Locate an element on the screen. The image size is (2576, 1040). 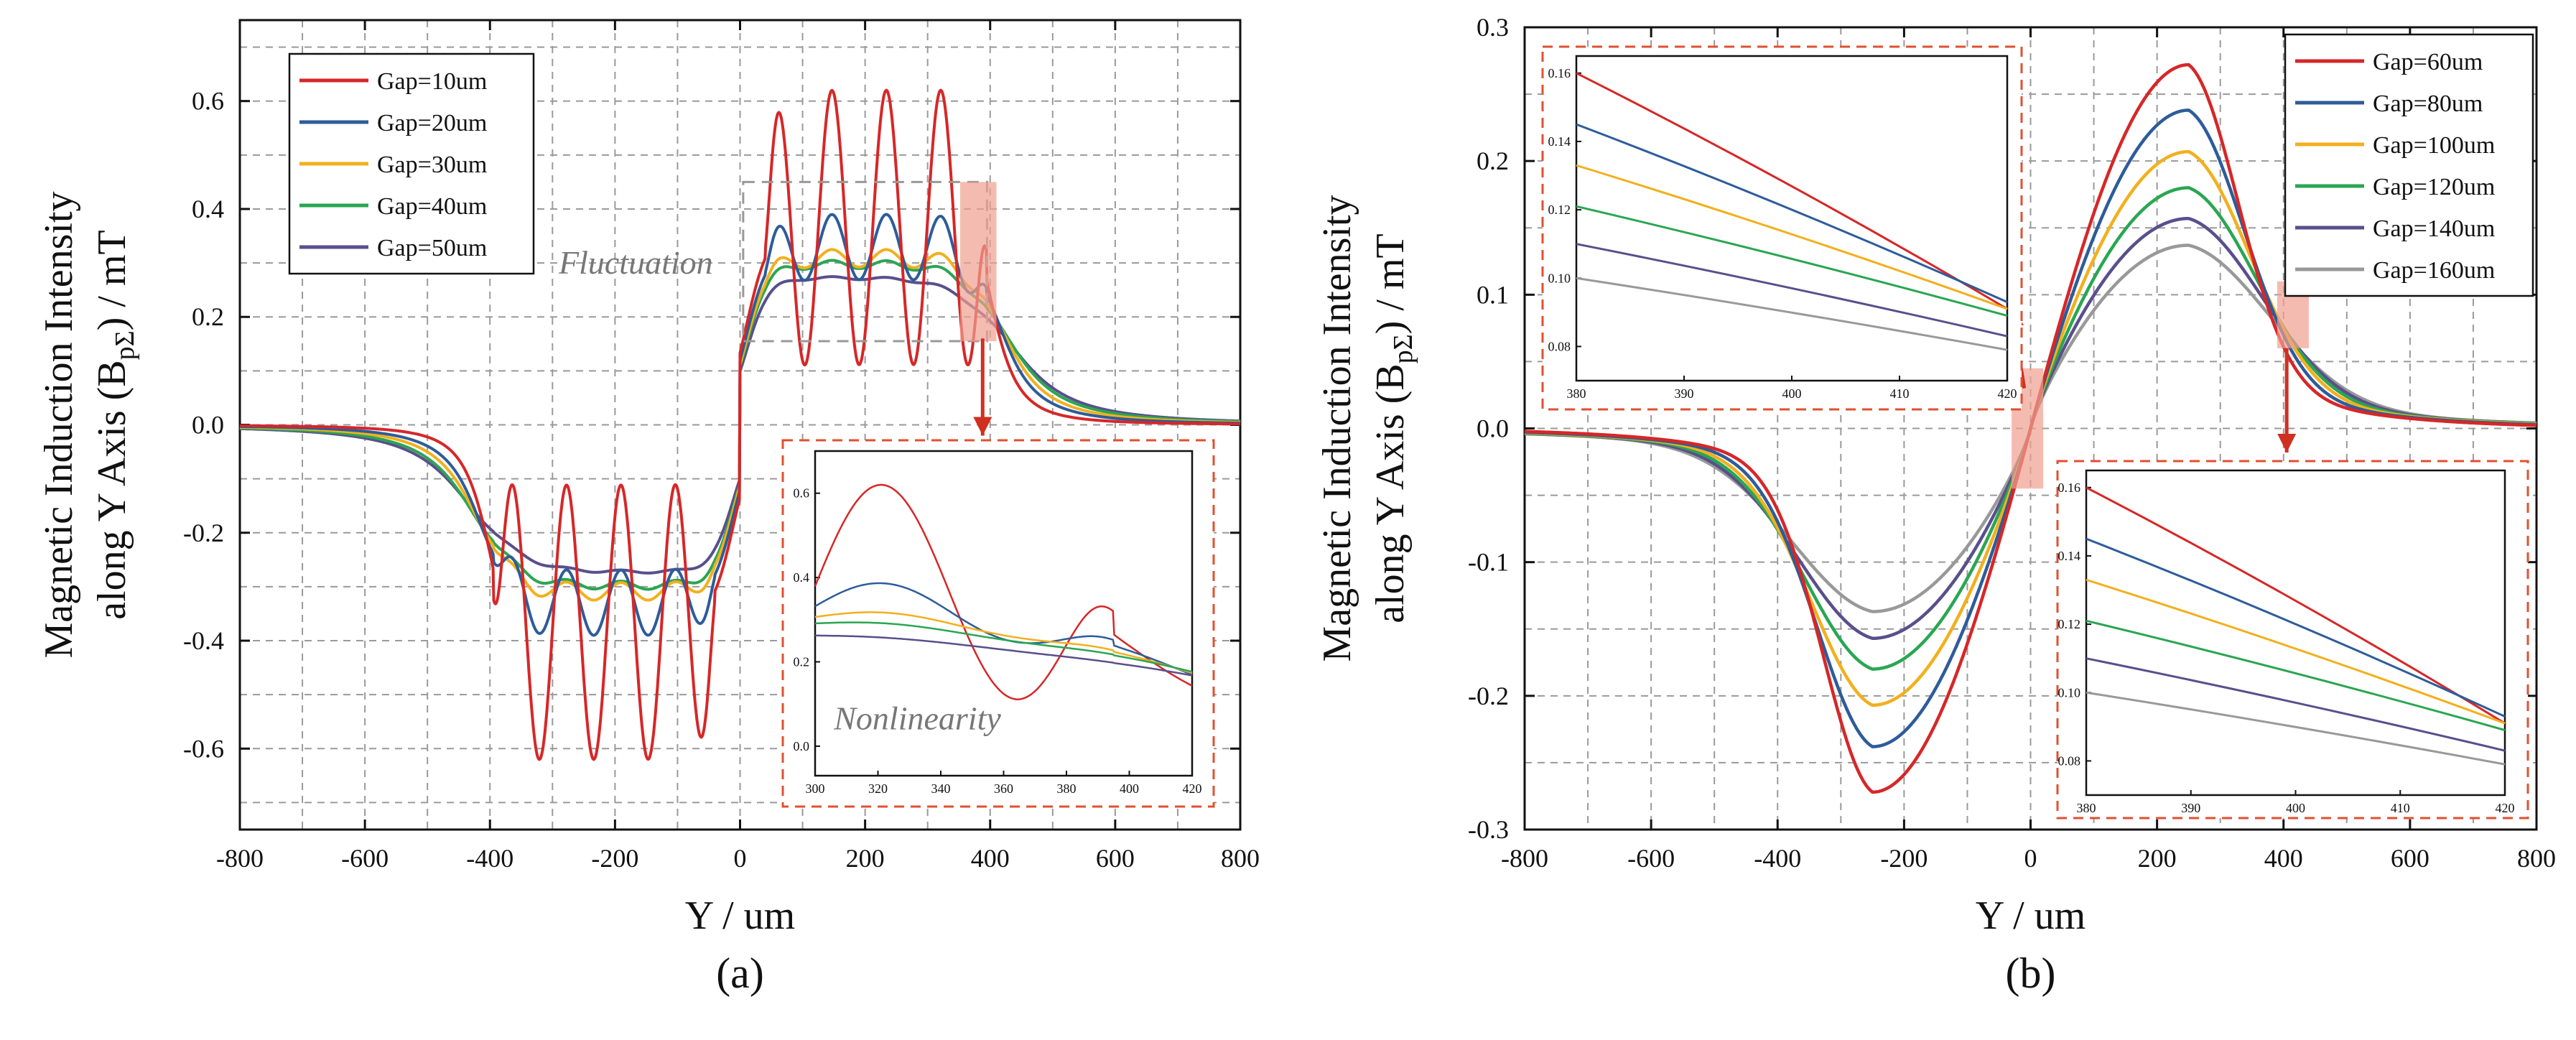
chart-a-arrow-head is located at coordinates (982, 427).